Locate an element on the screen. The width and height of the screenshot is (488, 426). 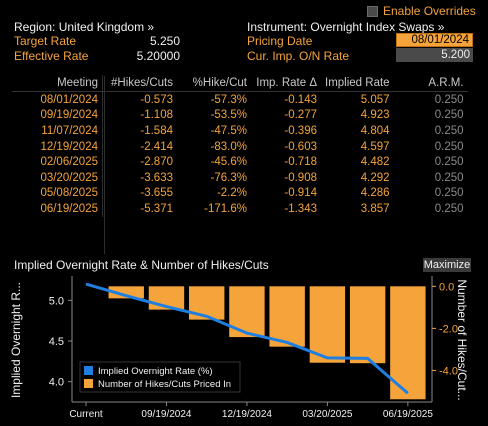
target-rate-label: Target Rate is located at coordinates (45, 41).